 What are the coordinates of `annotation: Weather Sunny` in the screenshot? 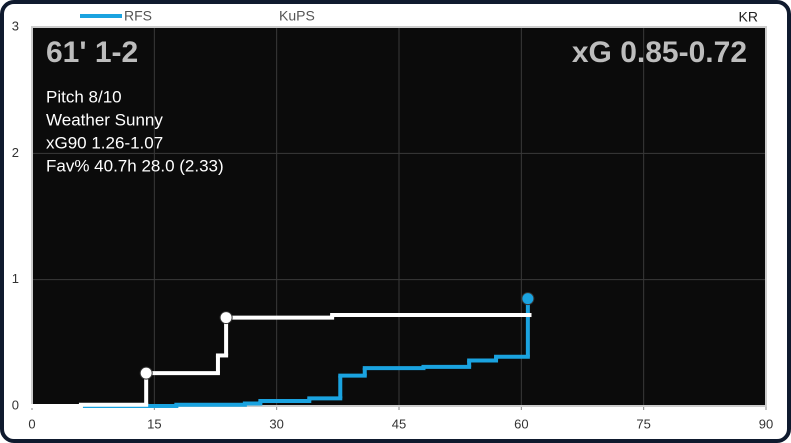 It's located at (104, 119).